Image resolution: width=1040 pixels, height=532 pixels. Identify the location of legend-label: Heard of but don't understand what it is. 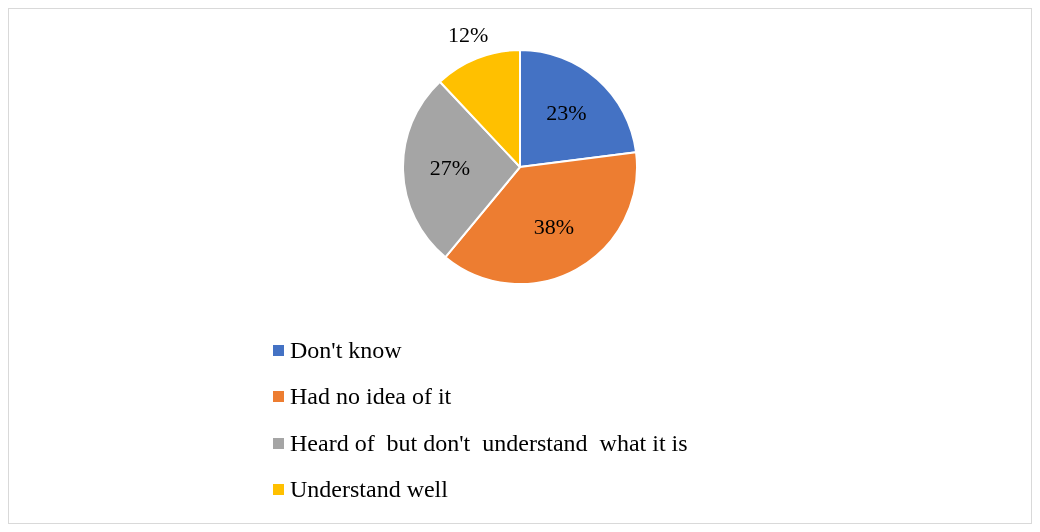
(489, 443).